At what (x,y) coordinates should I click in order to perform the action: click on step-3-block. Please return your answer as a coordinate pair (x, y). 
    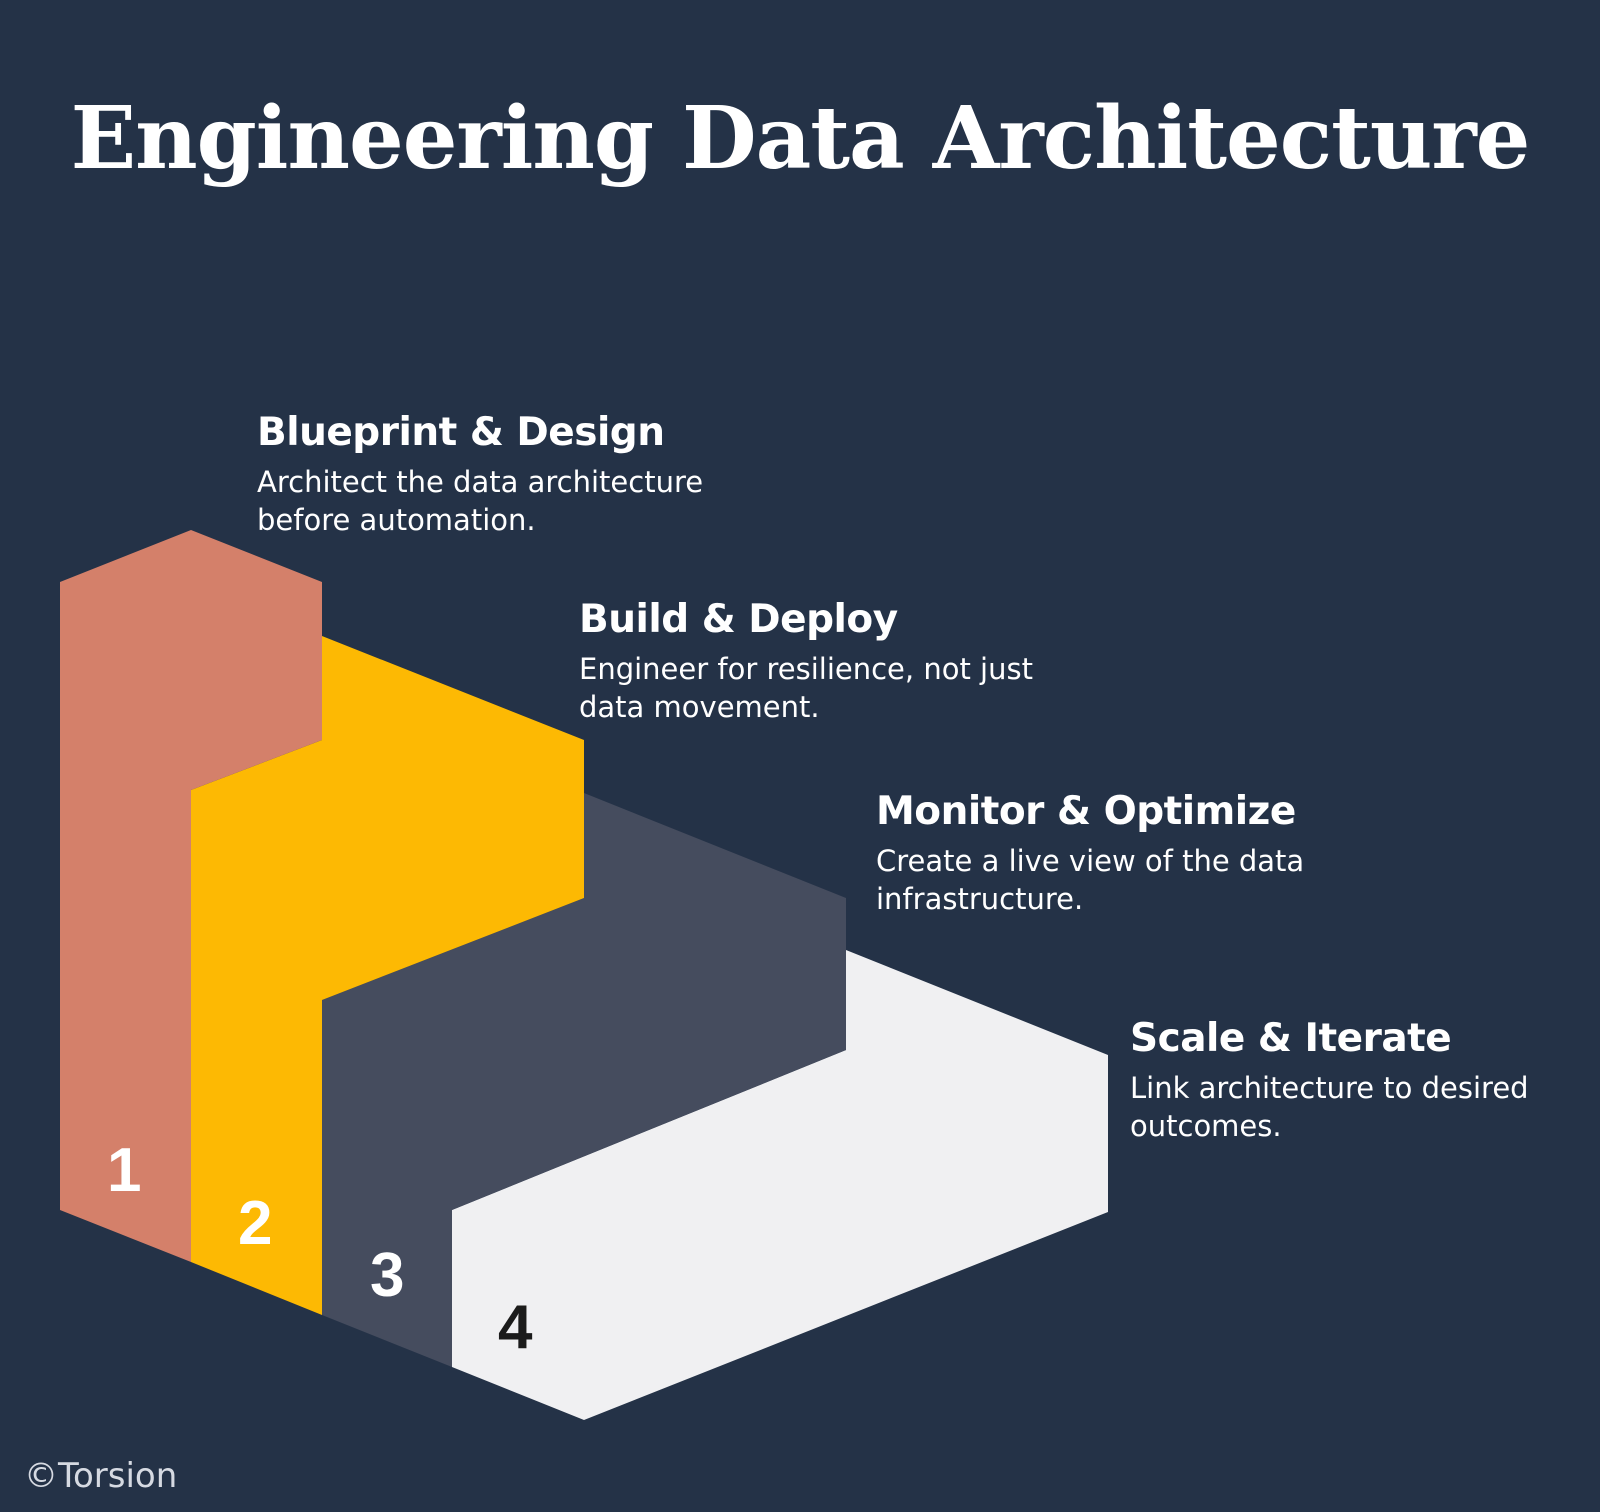
    Looking at the image, I should click on (584, 1080).